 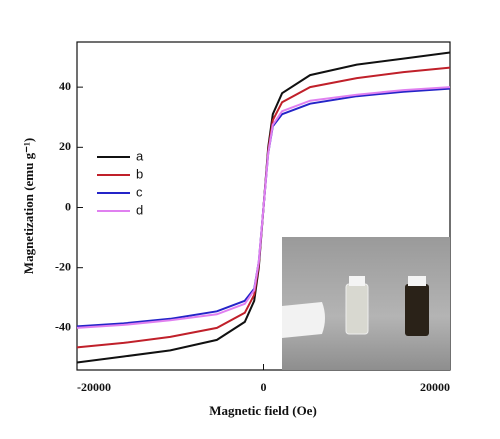 What do you see at coordinates (63, 266) in the screenshot?
I see `y-tick-label: -20` at bounding box center [63, 266].